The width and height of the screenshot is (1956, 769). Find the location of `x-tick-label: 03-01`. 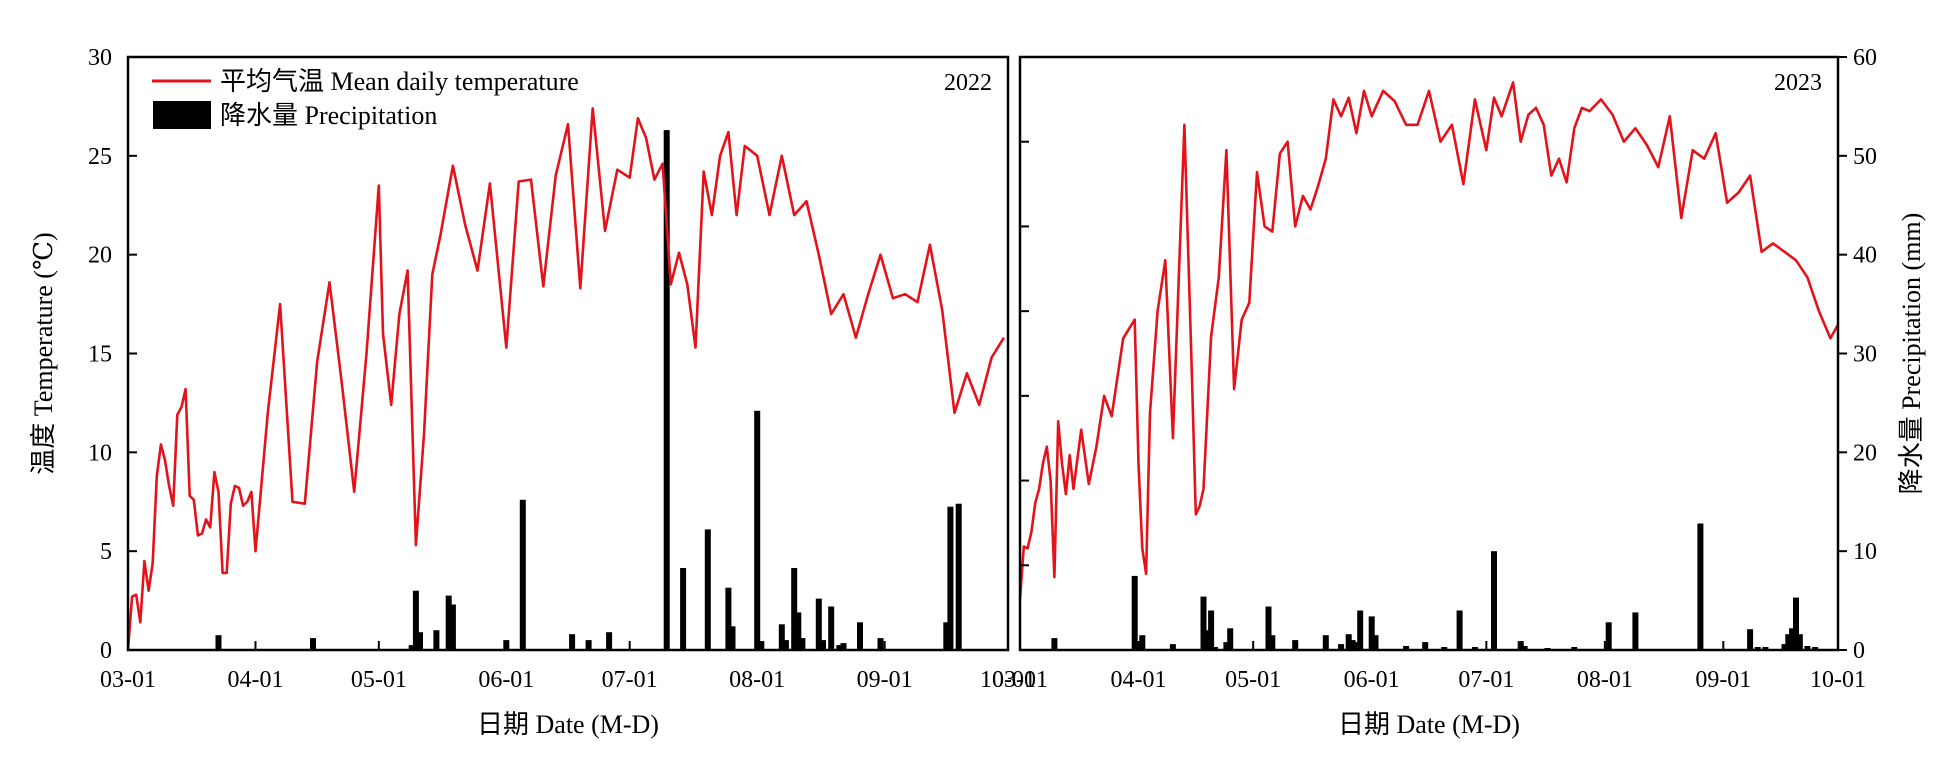

x-tick-label: 03-01 is located at coordinates (128, 680).